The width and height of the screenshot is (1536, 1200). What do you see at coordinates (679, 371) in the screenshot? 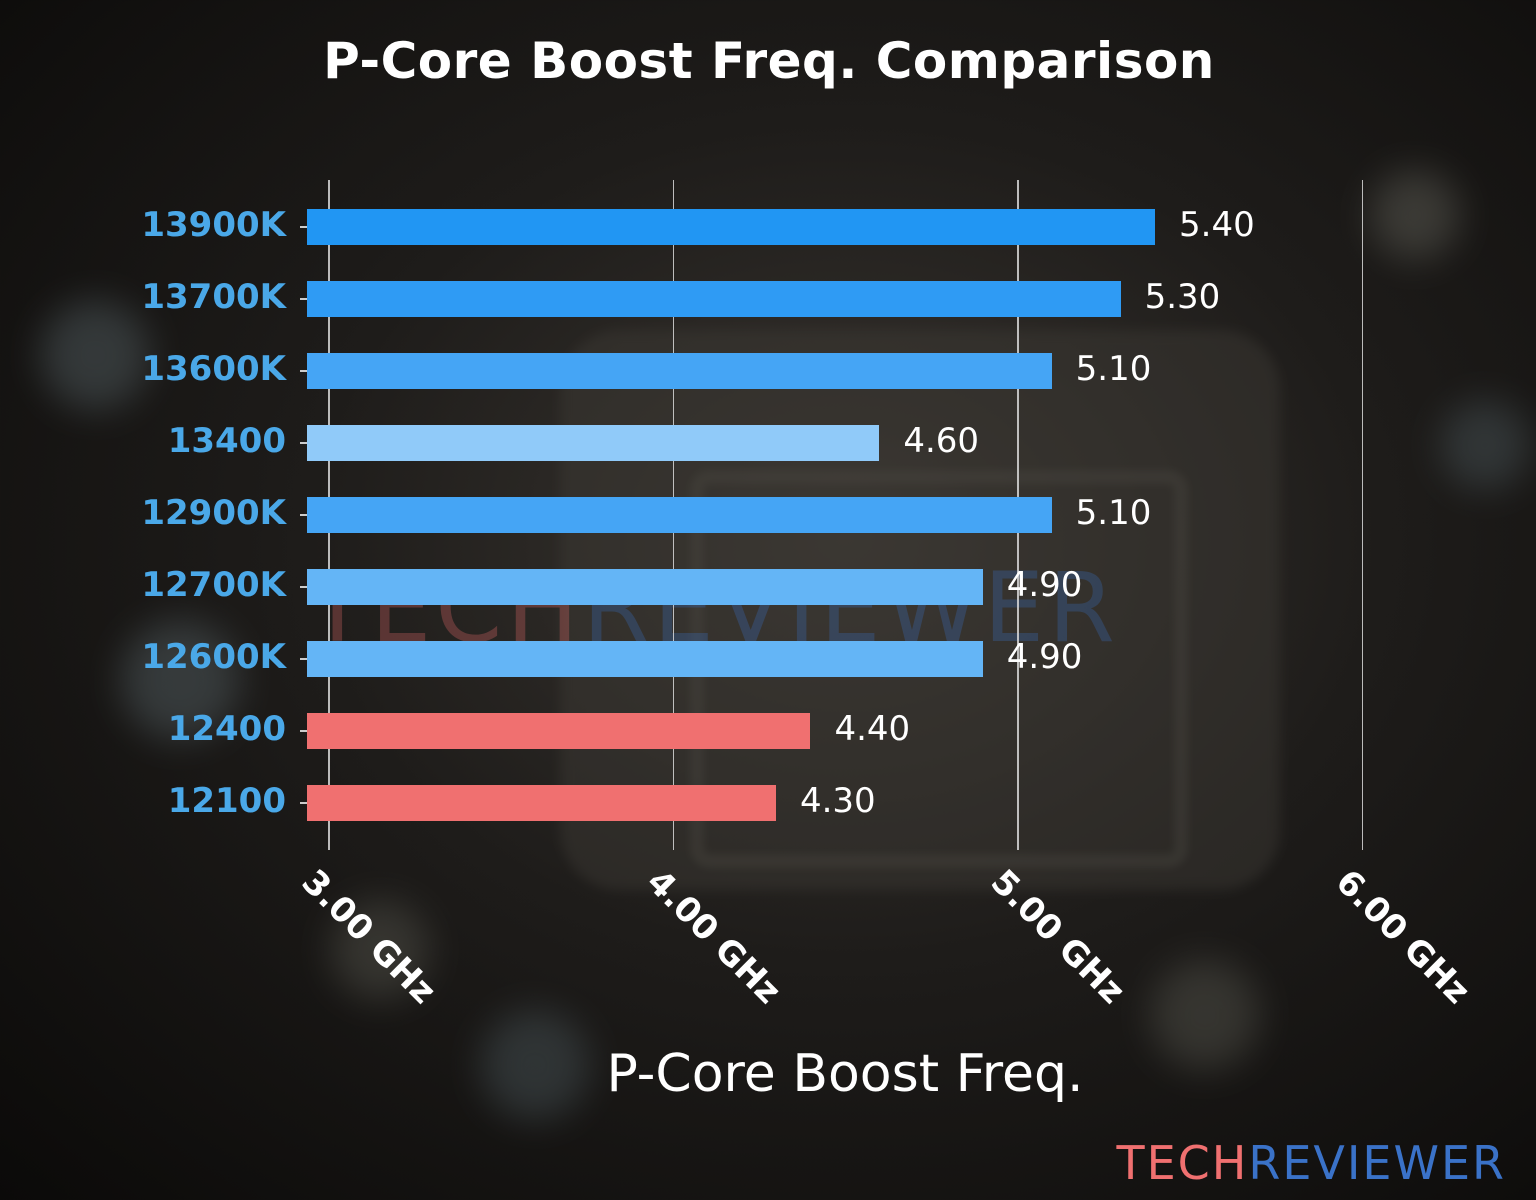
I see `bar-13600k` at bounding box center [679, 371].